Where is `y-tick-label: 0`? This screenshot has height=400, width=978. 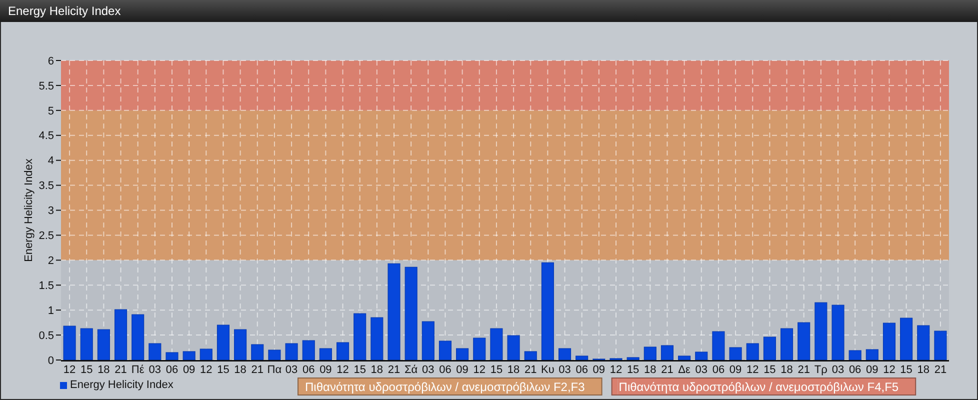
y-tick-label: 0 is located at coordinates (51, 360).